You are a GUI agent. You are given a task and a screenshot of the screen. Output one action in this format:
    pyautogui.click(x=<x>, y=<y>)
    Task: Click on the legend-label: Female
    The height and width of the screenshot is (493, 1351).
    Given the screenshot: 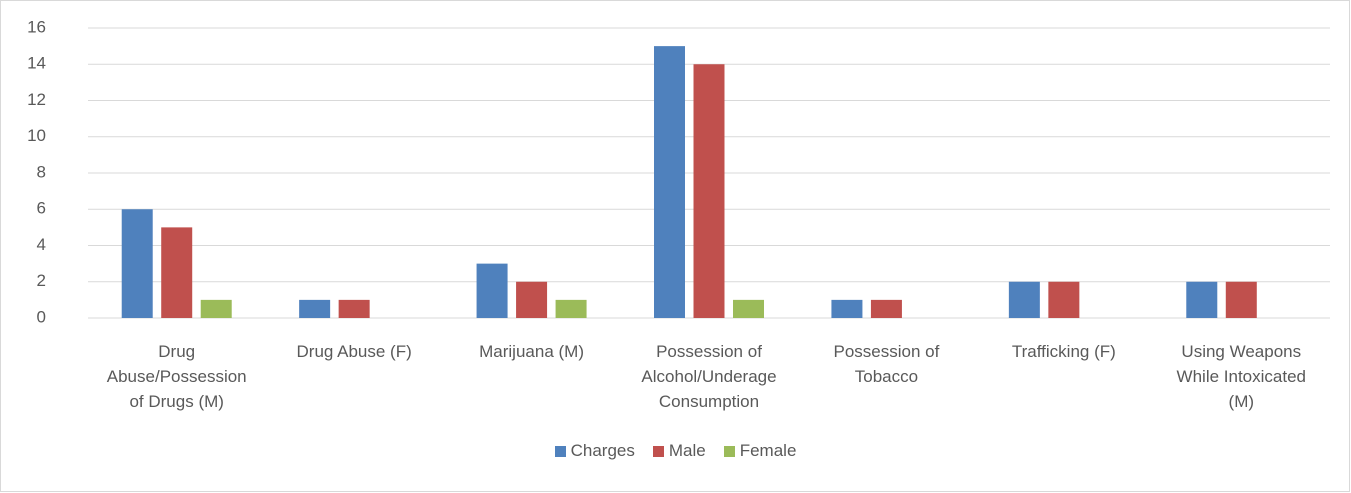 What is the action you would take?
    pyautogui.click(x=768, y=450)
    